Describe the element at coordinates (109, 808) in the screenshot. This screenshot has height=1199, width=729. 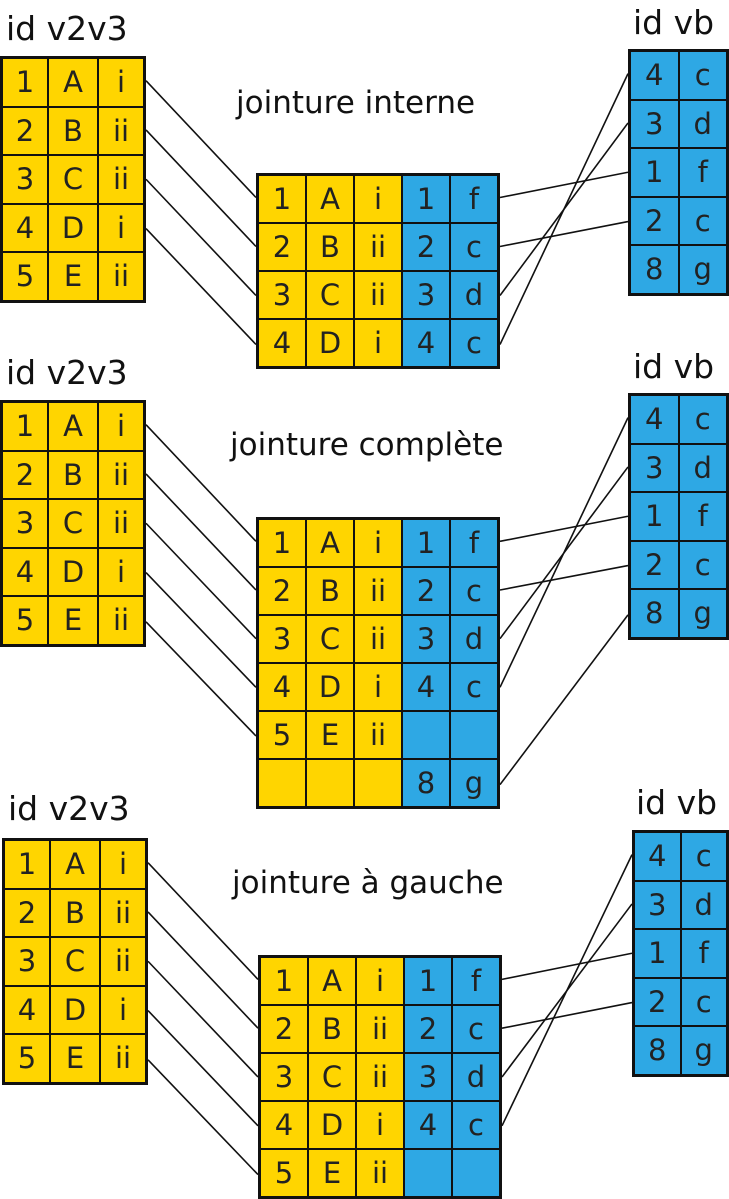
I see `header-v3: v3` at that location.